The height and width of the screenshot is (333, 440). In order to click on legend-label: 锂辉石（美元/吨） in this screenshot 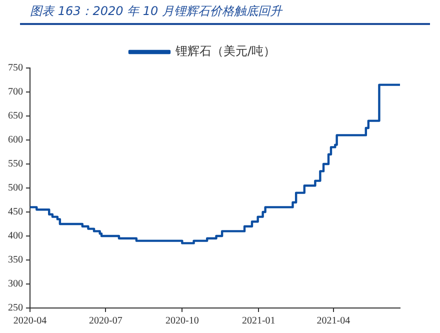, I will do `click(225, 51)`.